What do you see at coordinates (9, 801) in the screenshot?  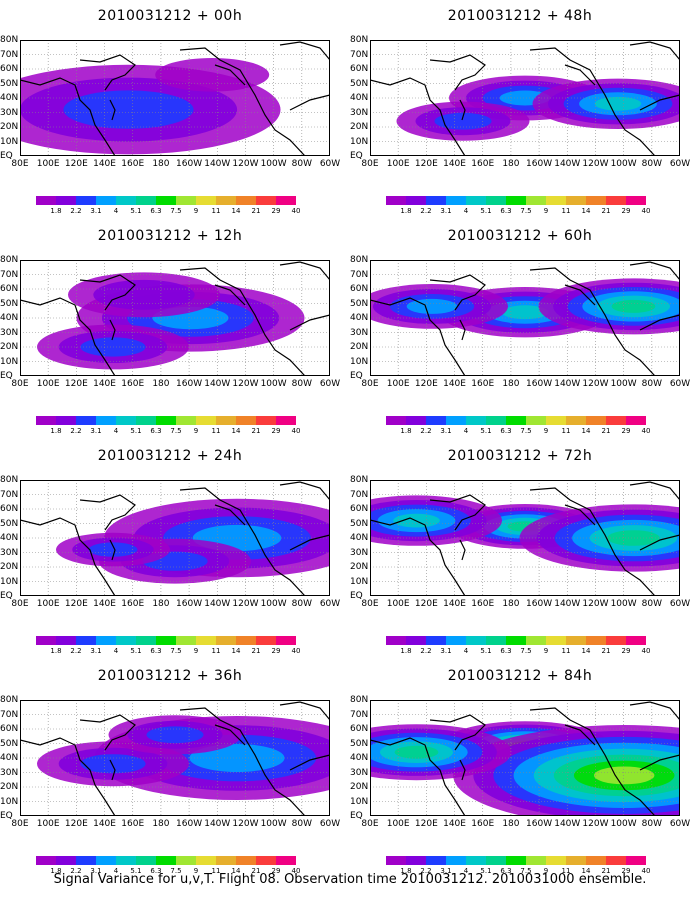 I see `latitude-label: 10N` at bounding box center [9, 801].